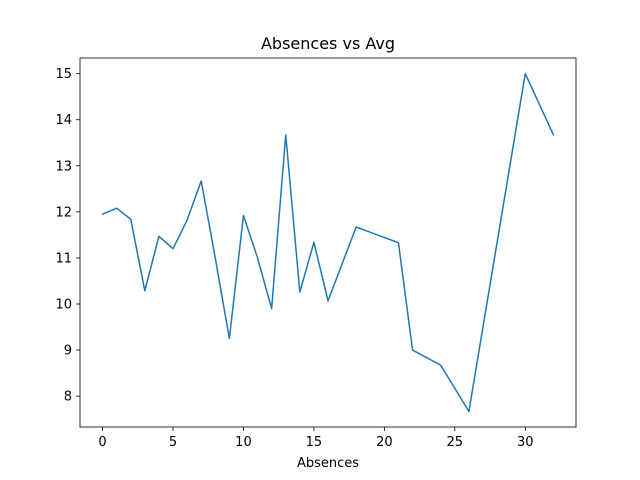  Describe the element at coordinates (63, 120) in the screenshot. I see `y-tick-label: 14` at that location.